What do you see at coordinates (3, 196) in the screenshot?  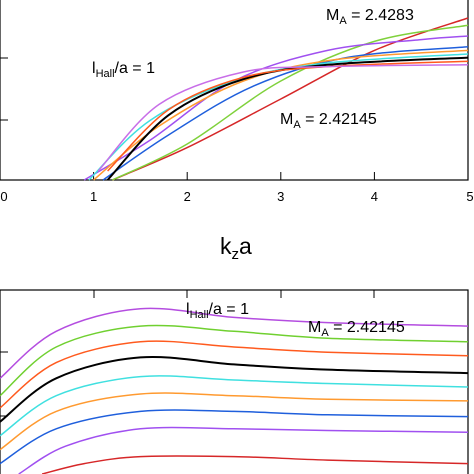 I see `x-tick-label: 0` at bounding box center [3, 196].